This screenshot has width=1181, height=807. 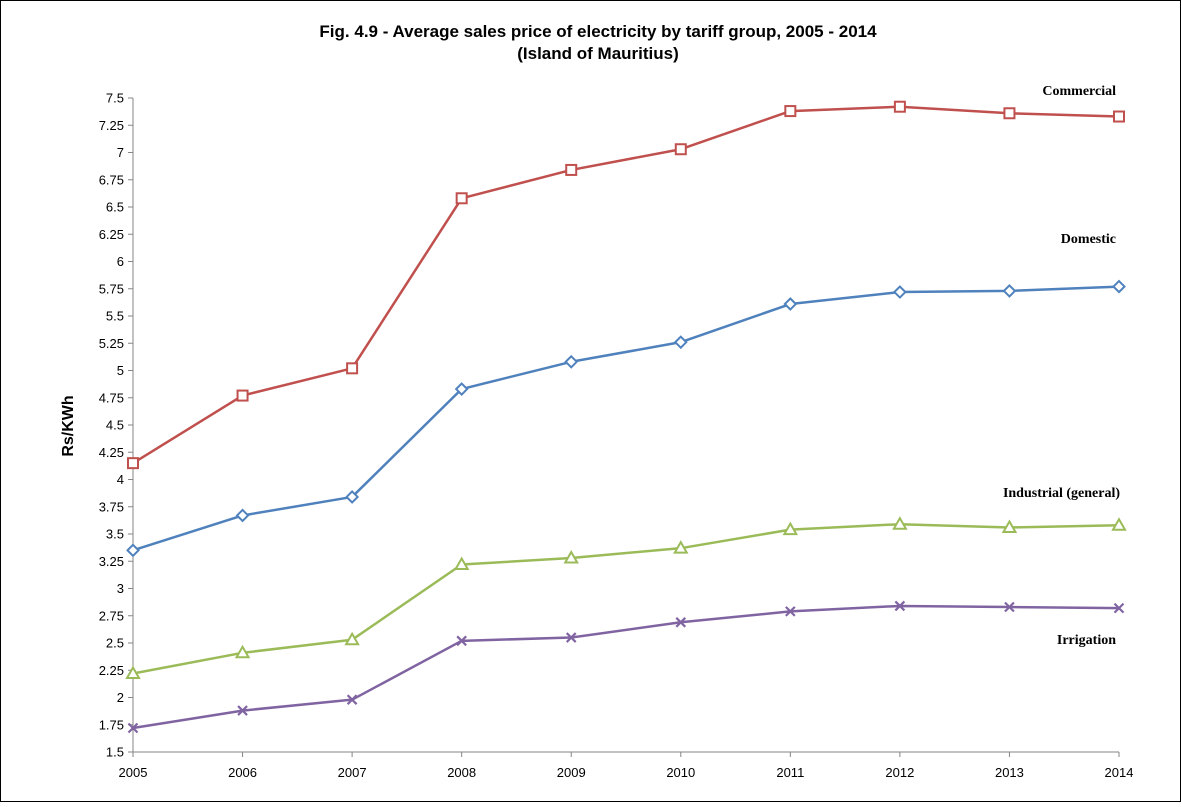 I want to click on y-tick-label: 1.75, so click(x=111, y=724).